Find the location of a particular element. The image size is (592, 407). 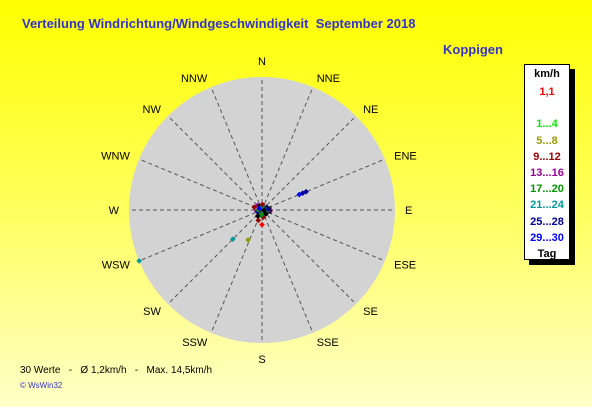

spoke-ese is located at coordinates (323, 235).